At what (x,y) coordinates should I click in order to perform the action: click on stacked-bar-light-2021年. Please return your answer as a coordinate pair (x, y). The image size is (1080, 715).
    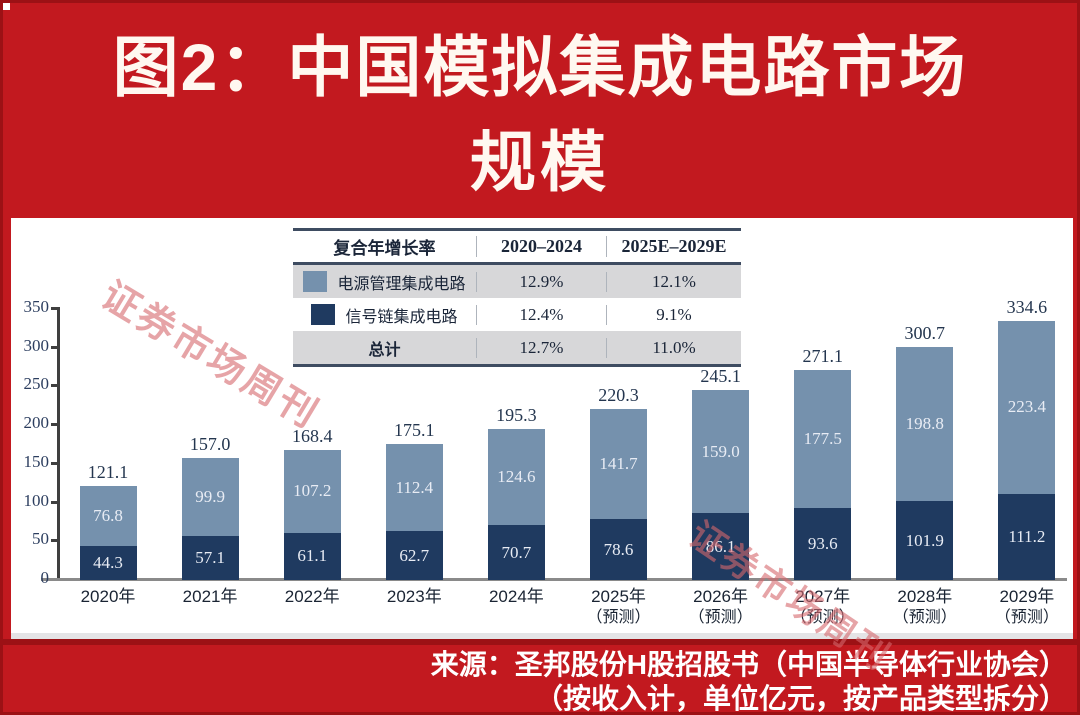
    Looking at the image, I should click on (210, 497).